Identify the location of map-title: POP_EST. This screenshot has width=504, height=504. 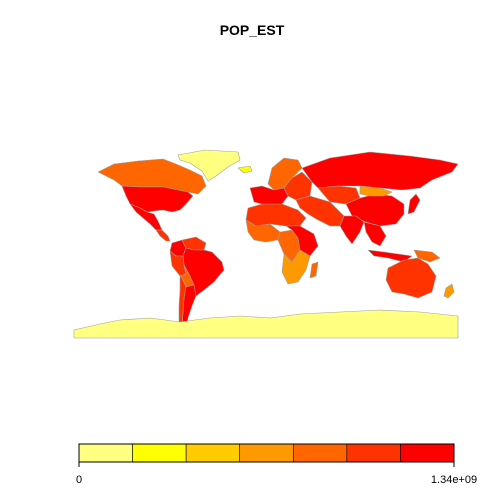
(252, 30).